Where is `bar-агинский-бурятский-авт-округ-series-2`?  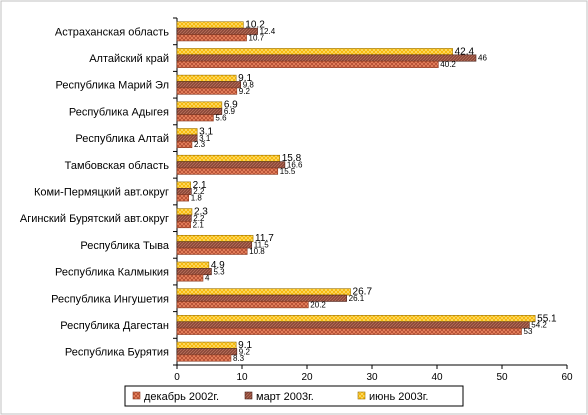
bar-агинский-бурятский-авт-округ-series-2 is located at coordinates (184, 212).